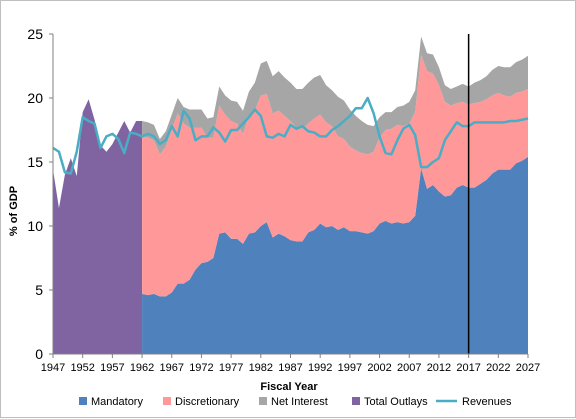 The image size is (576, 419). Describe the element at coordinates (167, 401) in the screenshot. I see `legend-swatch-discretionary` at that location.